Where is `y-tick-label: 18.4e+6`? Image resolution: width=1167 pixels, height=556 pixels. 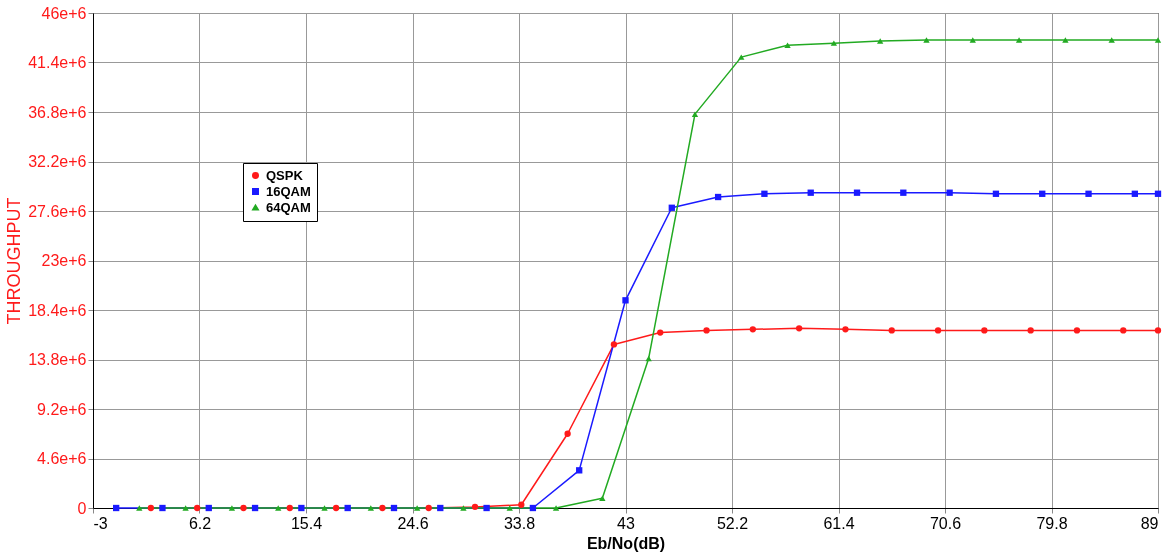
y-tick-label: 18.4e+6 is located at coordinates (57, 310).